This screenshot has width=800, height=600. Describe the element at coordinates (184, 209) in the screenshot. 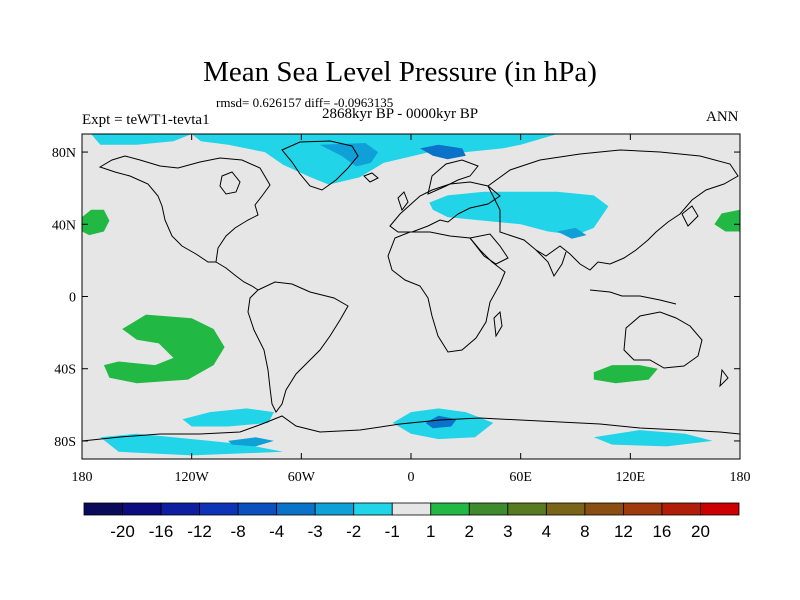

I see `coastline-north-america` at that location.